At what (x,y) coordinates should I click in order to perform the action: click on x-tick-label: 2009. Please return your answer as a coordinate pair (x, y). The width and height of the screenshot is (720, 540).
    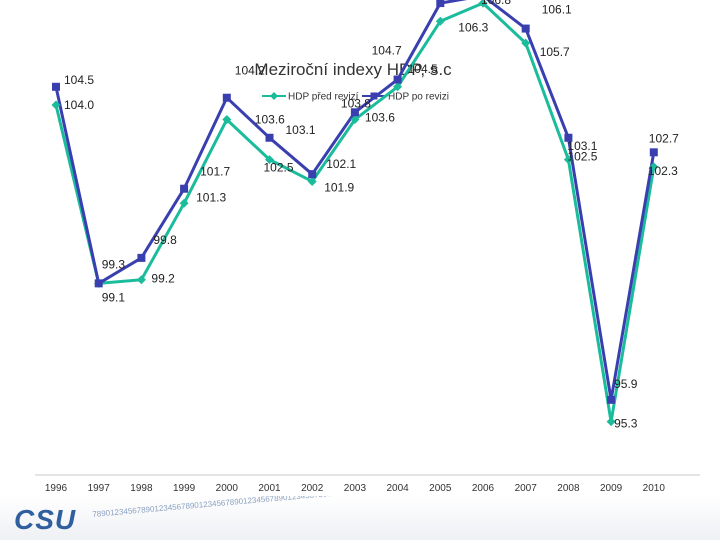
    Looking at the image, I should click on (611, 488).